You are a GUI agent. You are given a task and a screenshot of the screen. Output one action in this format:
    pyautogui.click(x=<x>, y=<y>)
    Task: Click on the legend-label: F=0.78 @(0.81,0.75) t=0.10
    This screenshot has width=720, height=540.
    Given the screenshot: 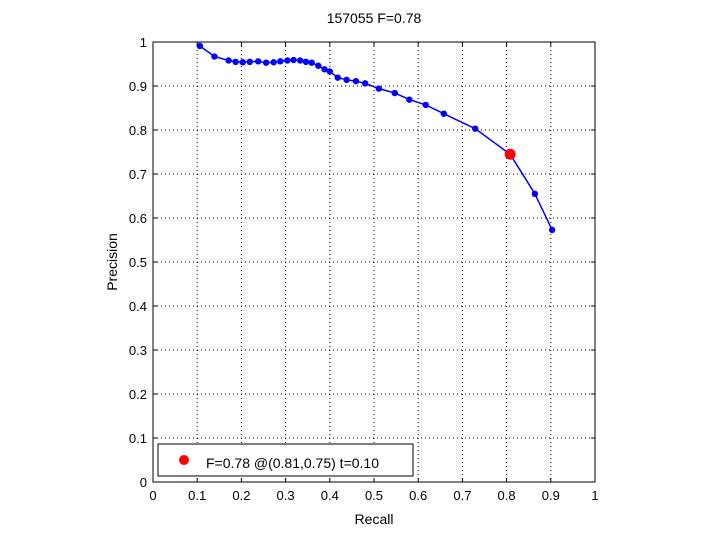 What is the action you would take?
    pyautogui.click(x=292, y=463)
    